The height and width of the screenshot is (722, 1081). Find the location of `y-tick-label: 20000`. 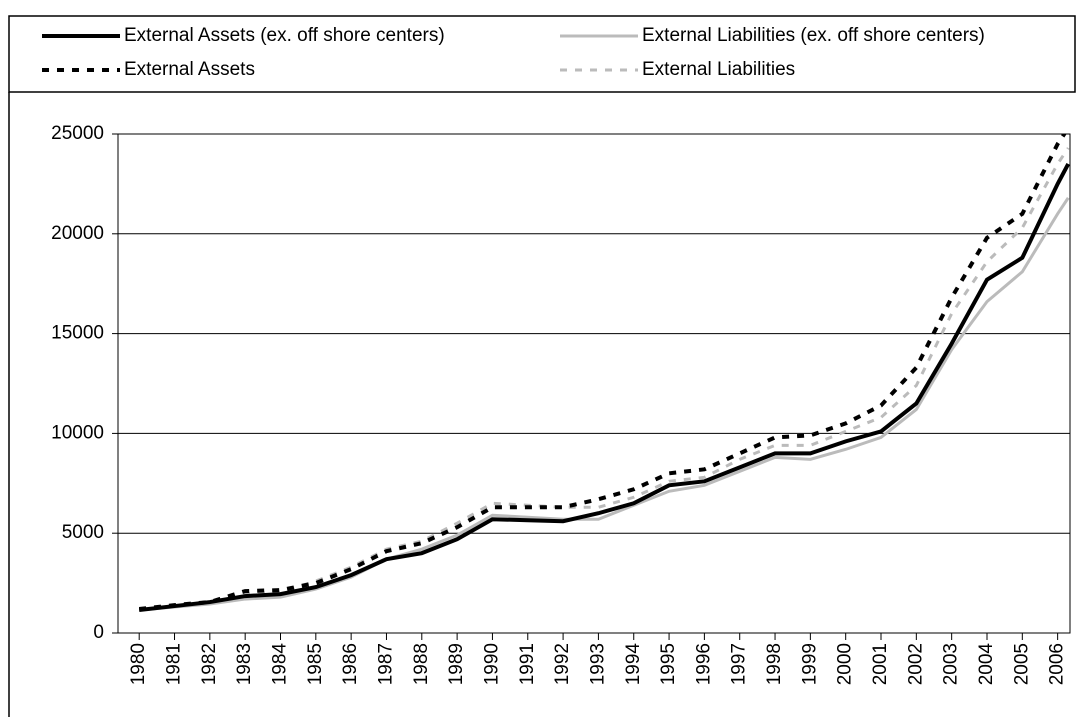

y-tick-label: 20000 is located at coordinates (77, 233).